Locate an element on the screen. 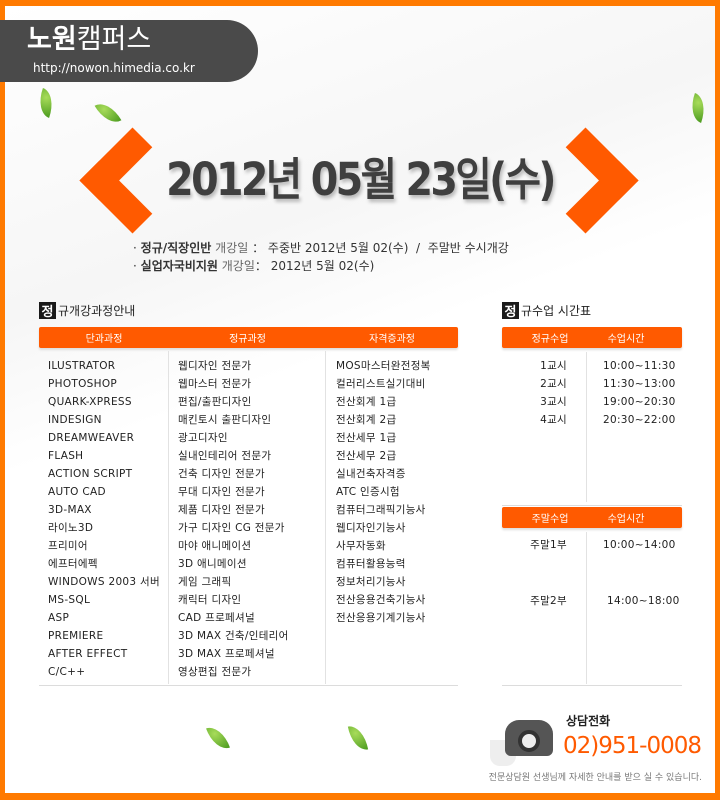 The image size is (720, 800). schedule-time: 19:00~20:30 is located at coordinates (639, 402).